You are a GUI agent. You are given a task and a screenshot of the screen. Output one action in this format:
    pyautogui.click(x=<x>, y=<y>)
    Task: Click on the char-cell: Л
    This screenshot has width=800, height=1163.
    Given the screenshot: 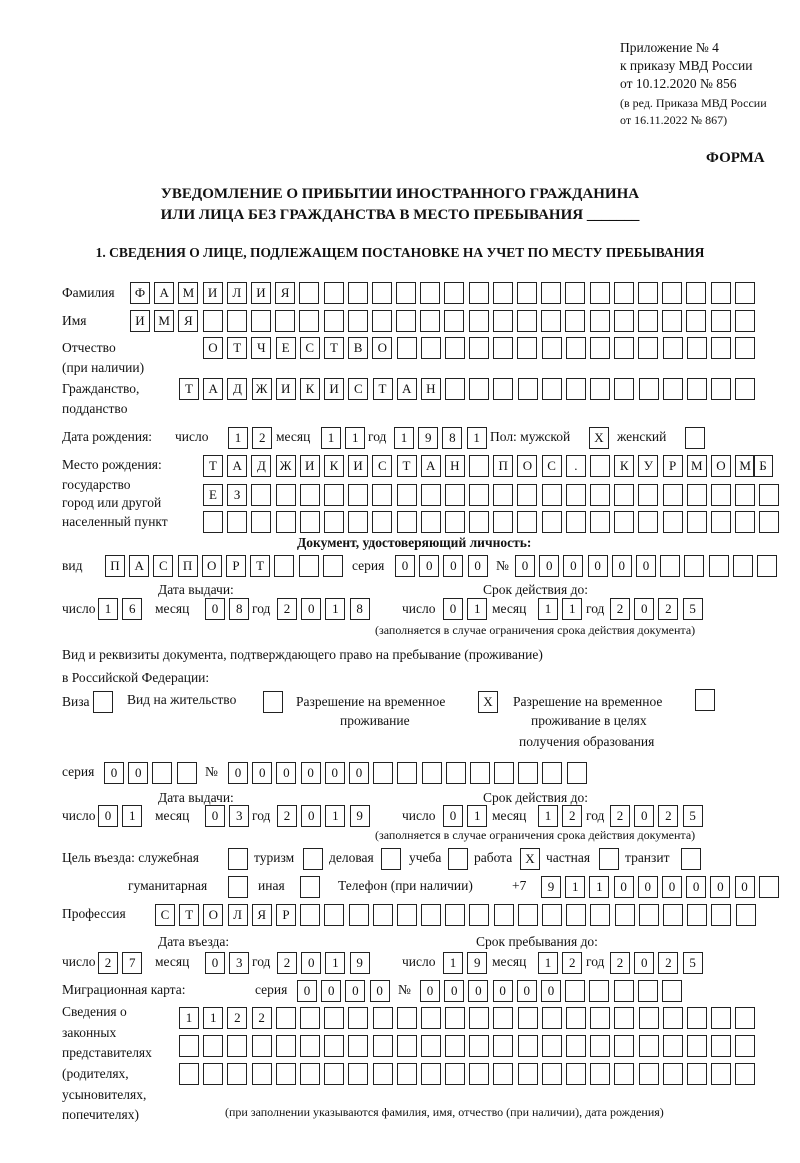 What is the action you would take?
    pyautogui.click(x=236, y=293)
    